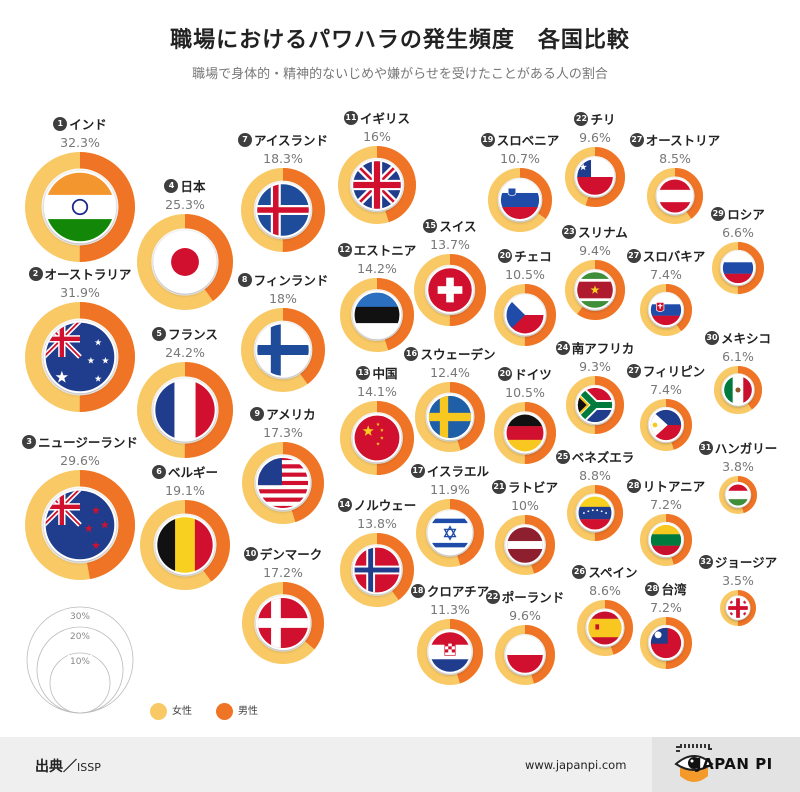 This screenshot has width=800, height=792. What do you see at coordinates (283, 210) in the screenshot?
I see `flag-iceland-icon` at bounding box center [283, 210].